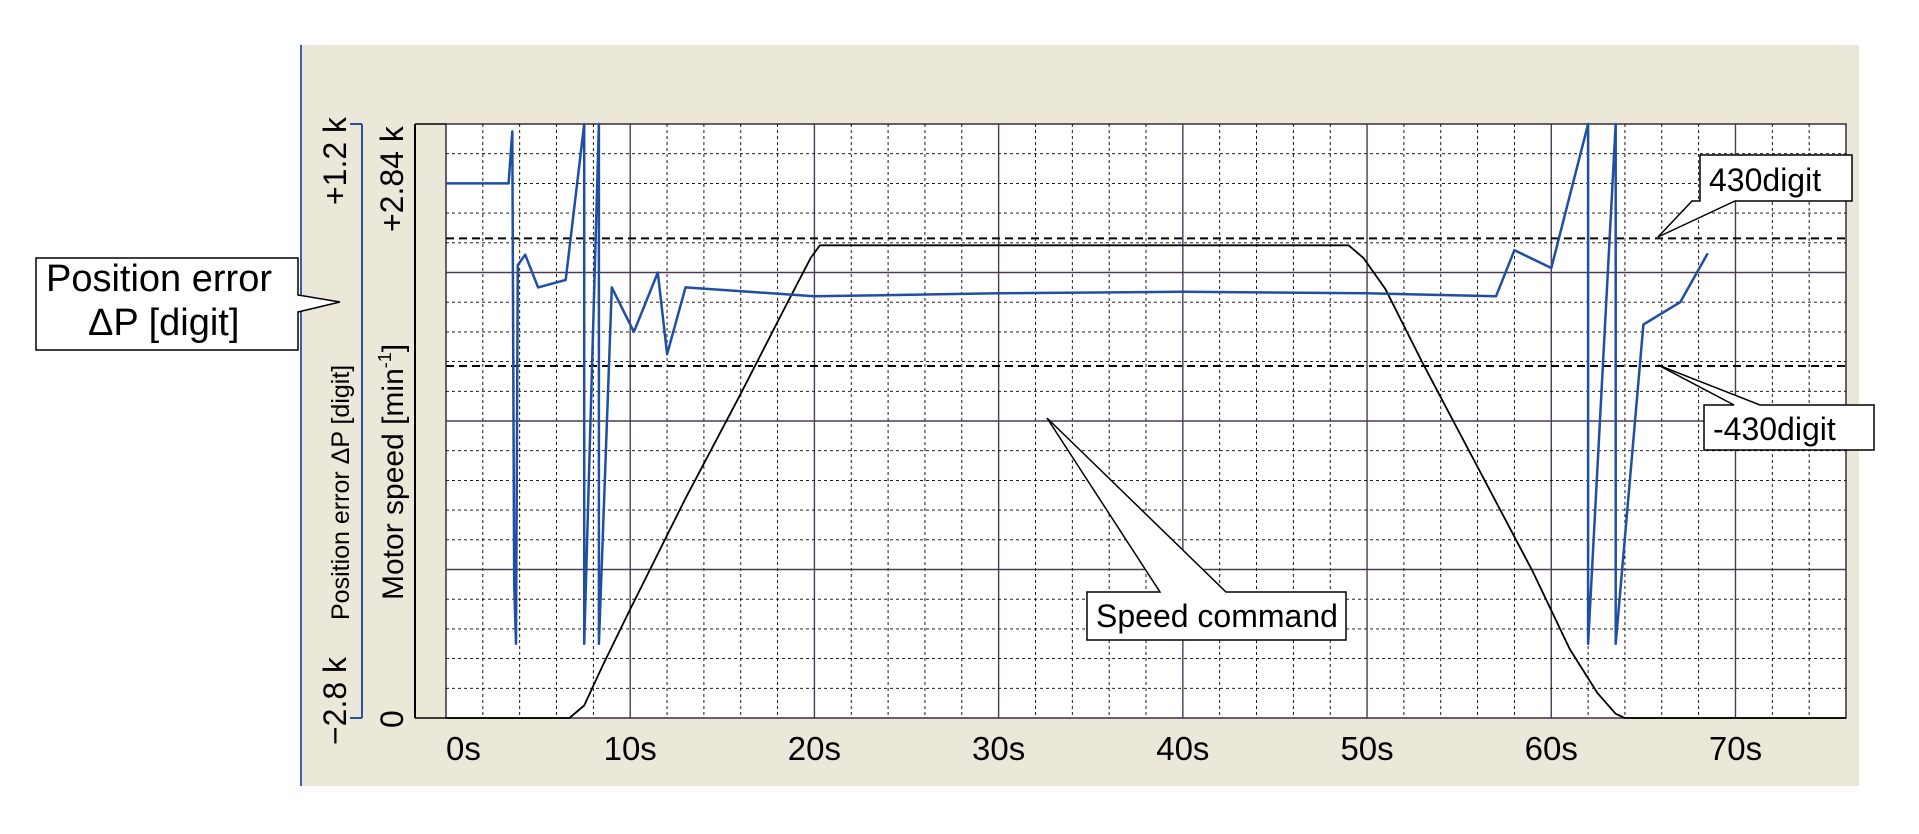 The width and height of the screenshot is (1919, 834). Describe the element at coordinates (392, 719) in the screenshot. I see `motor-speed-bottom-label: 0` at that location.